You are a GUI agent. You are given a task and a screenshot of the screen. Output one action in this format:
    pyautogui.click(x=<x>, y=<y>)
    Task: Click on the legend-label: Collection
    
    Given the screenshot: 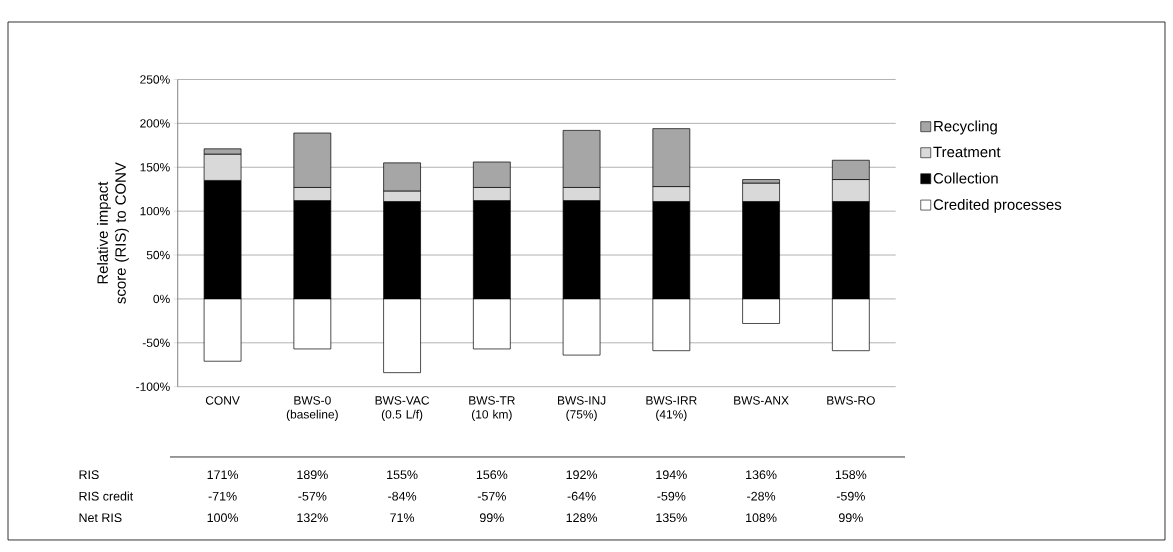 What is the action you would take?
    pyautogui.click(x=965, y=178)
    